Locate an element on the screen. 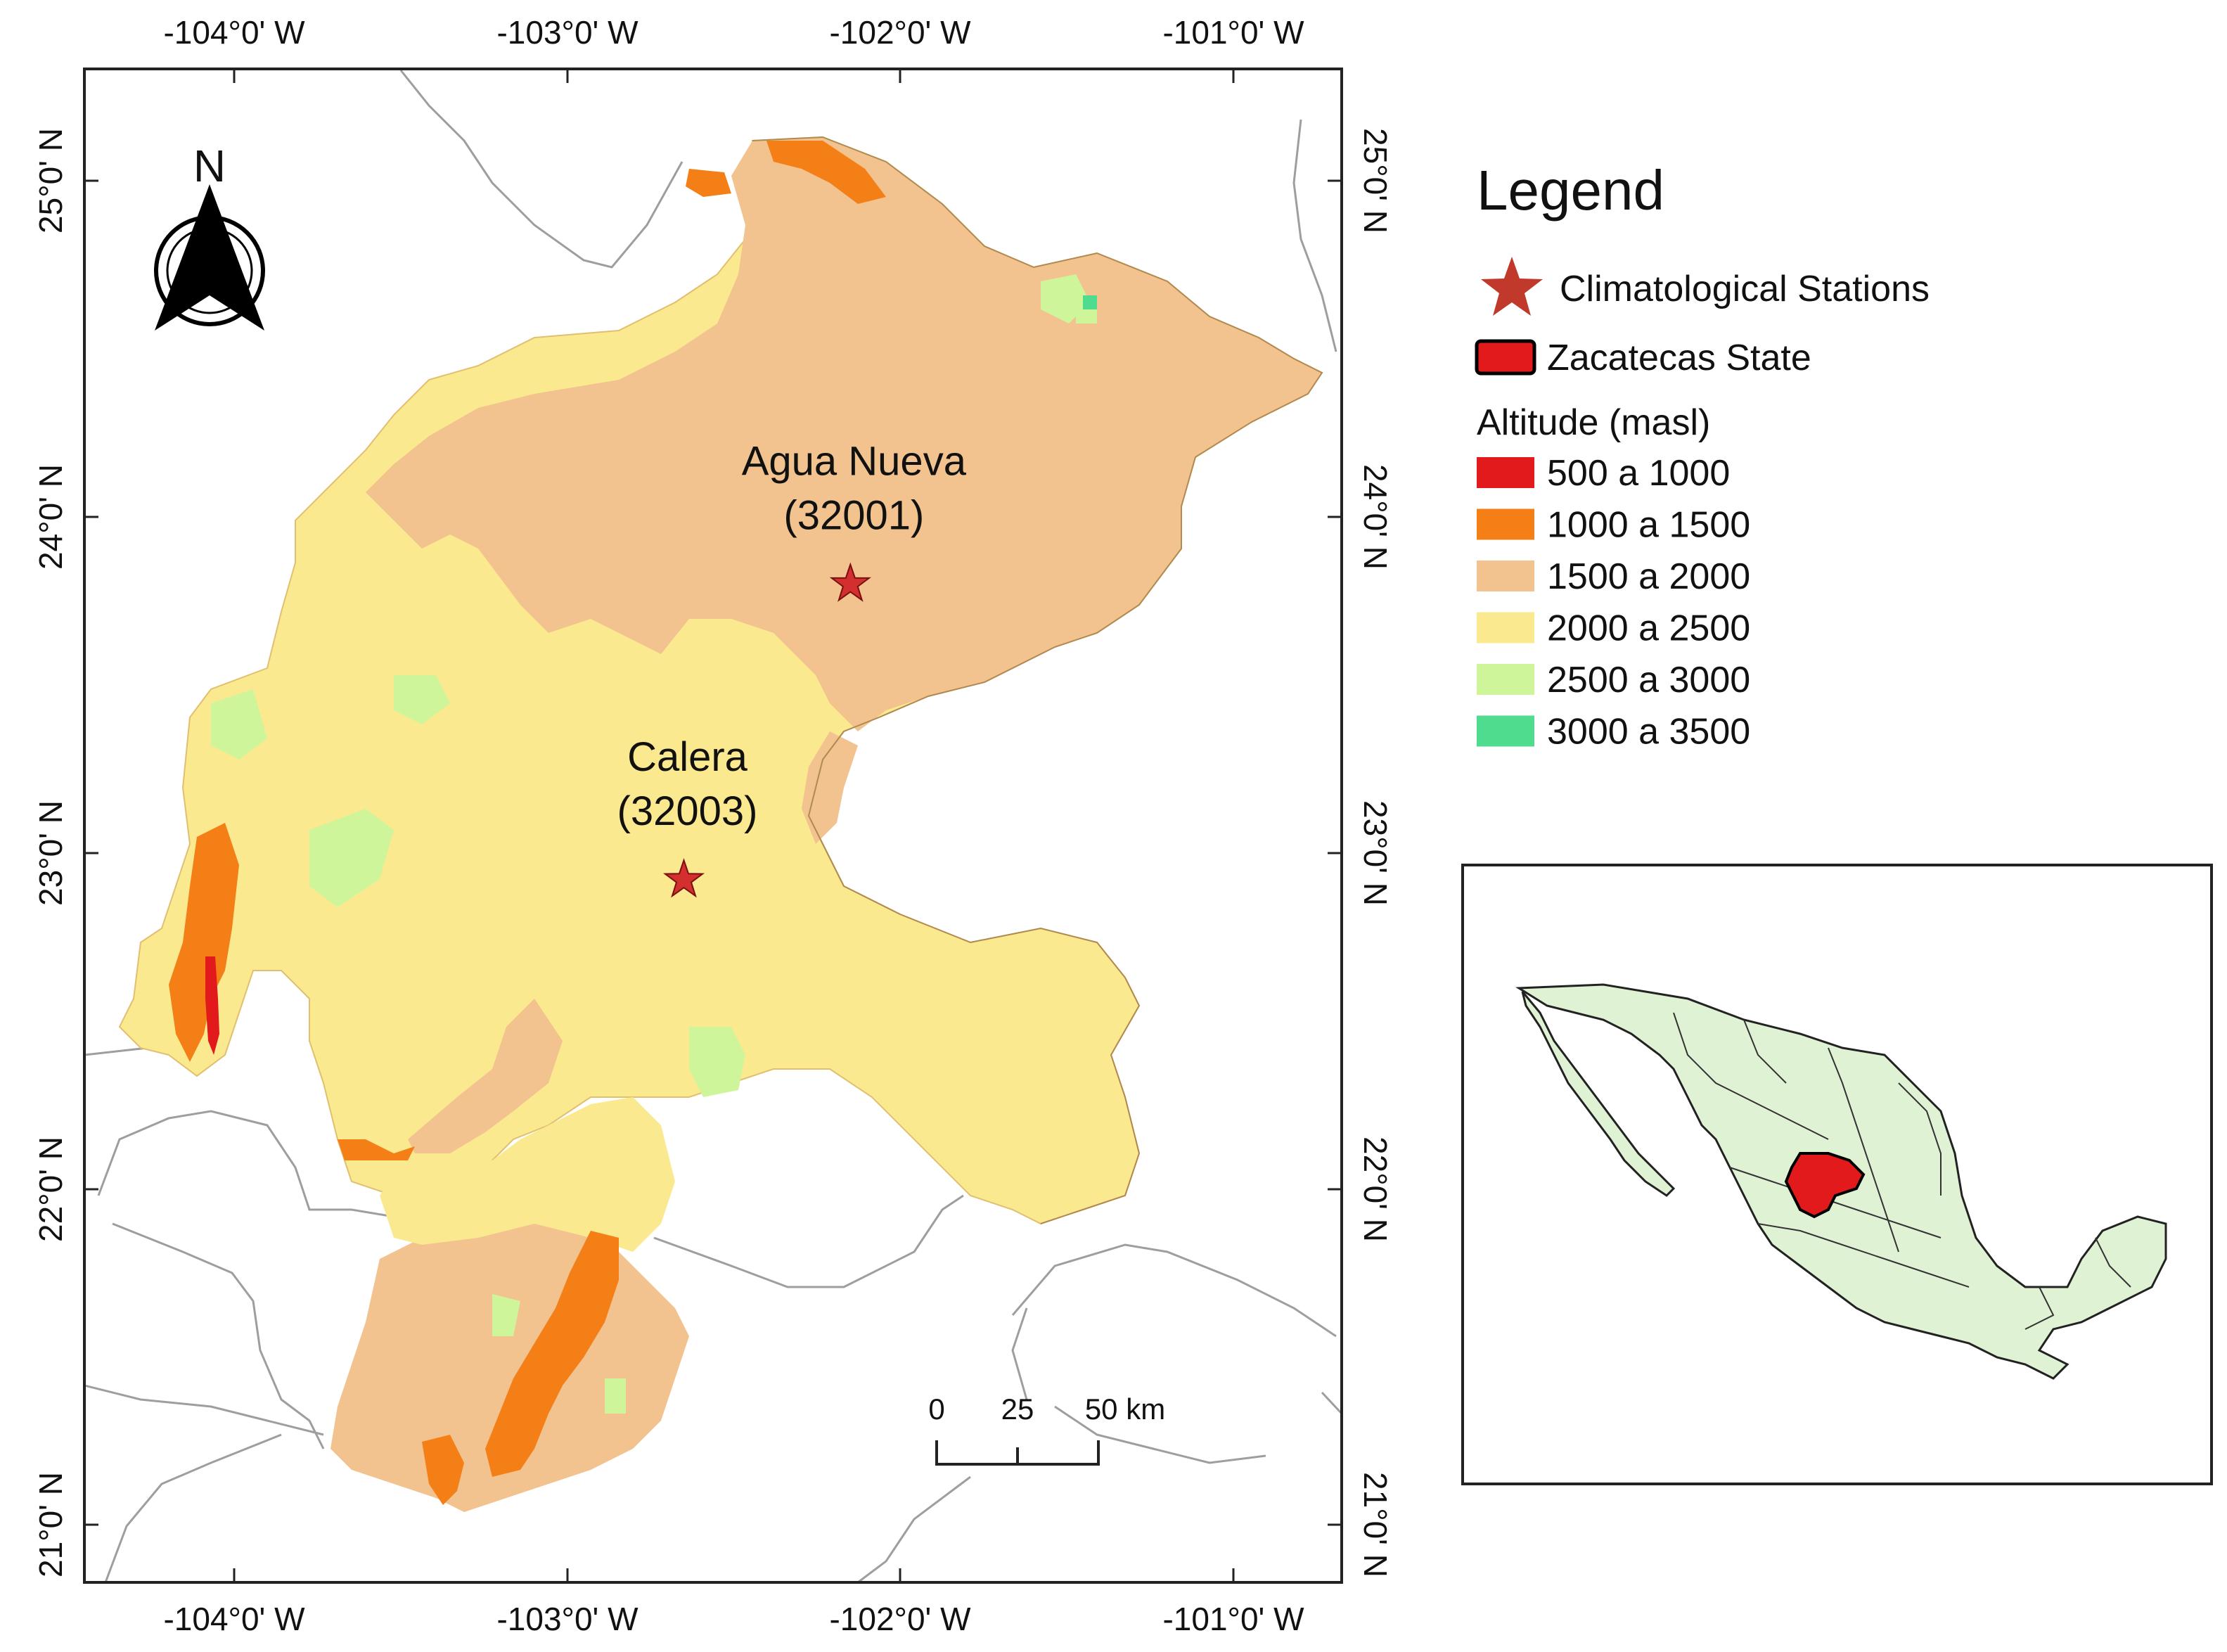 This screenshot has width=2227, height=1652. zone-1000-1500-sw-edge is located at coordinates (376, 1150).